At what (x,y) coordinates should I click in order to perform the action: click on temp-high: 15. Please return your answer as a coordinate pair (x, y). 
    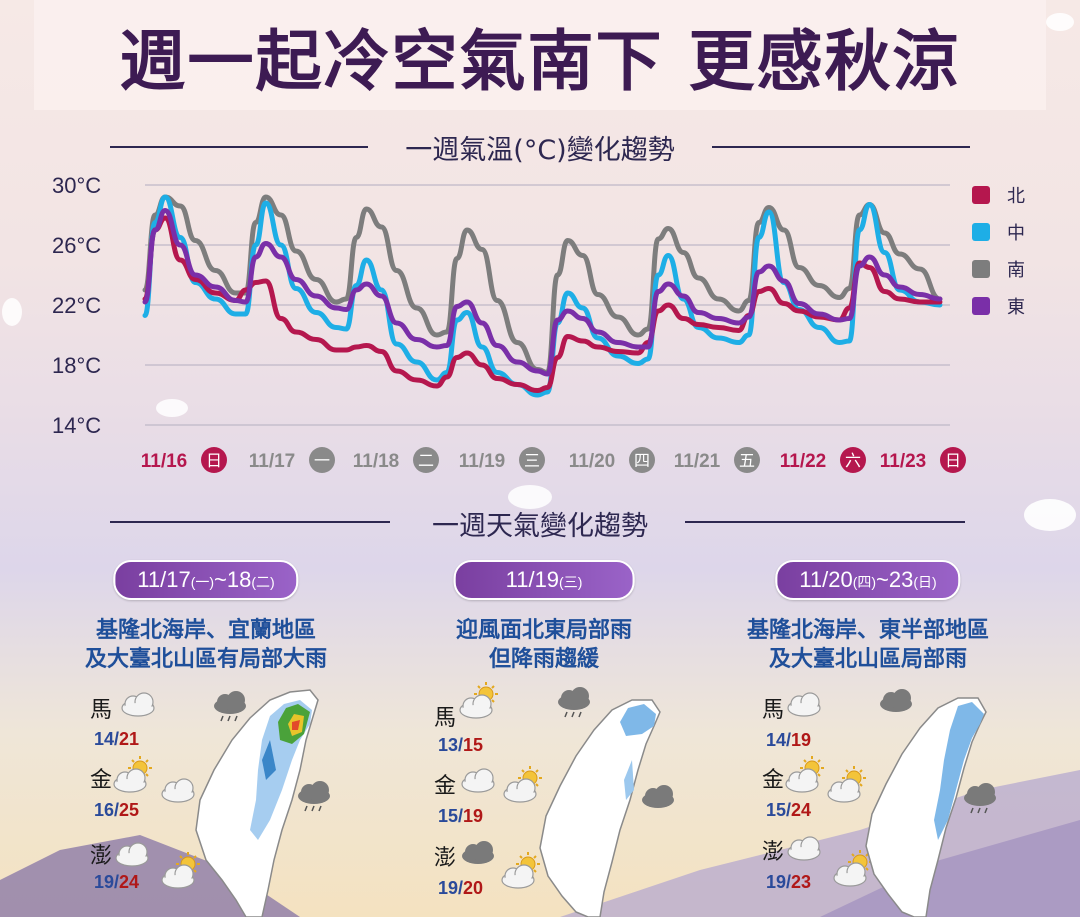
    Looking at the image, I should click on (473, 745).